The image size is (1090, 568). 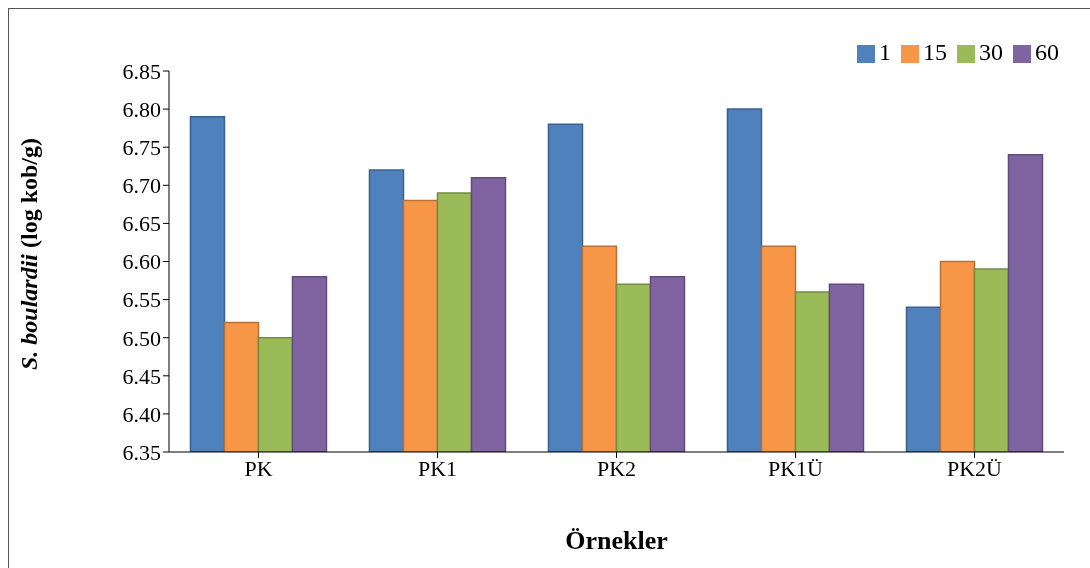 What do you see at coordinates (885, 52) in the screenshot?
I see `legend-label: 1` at bounding box center [885, 52].